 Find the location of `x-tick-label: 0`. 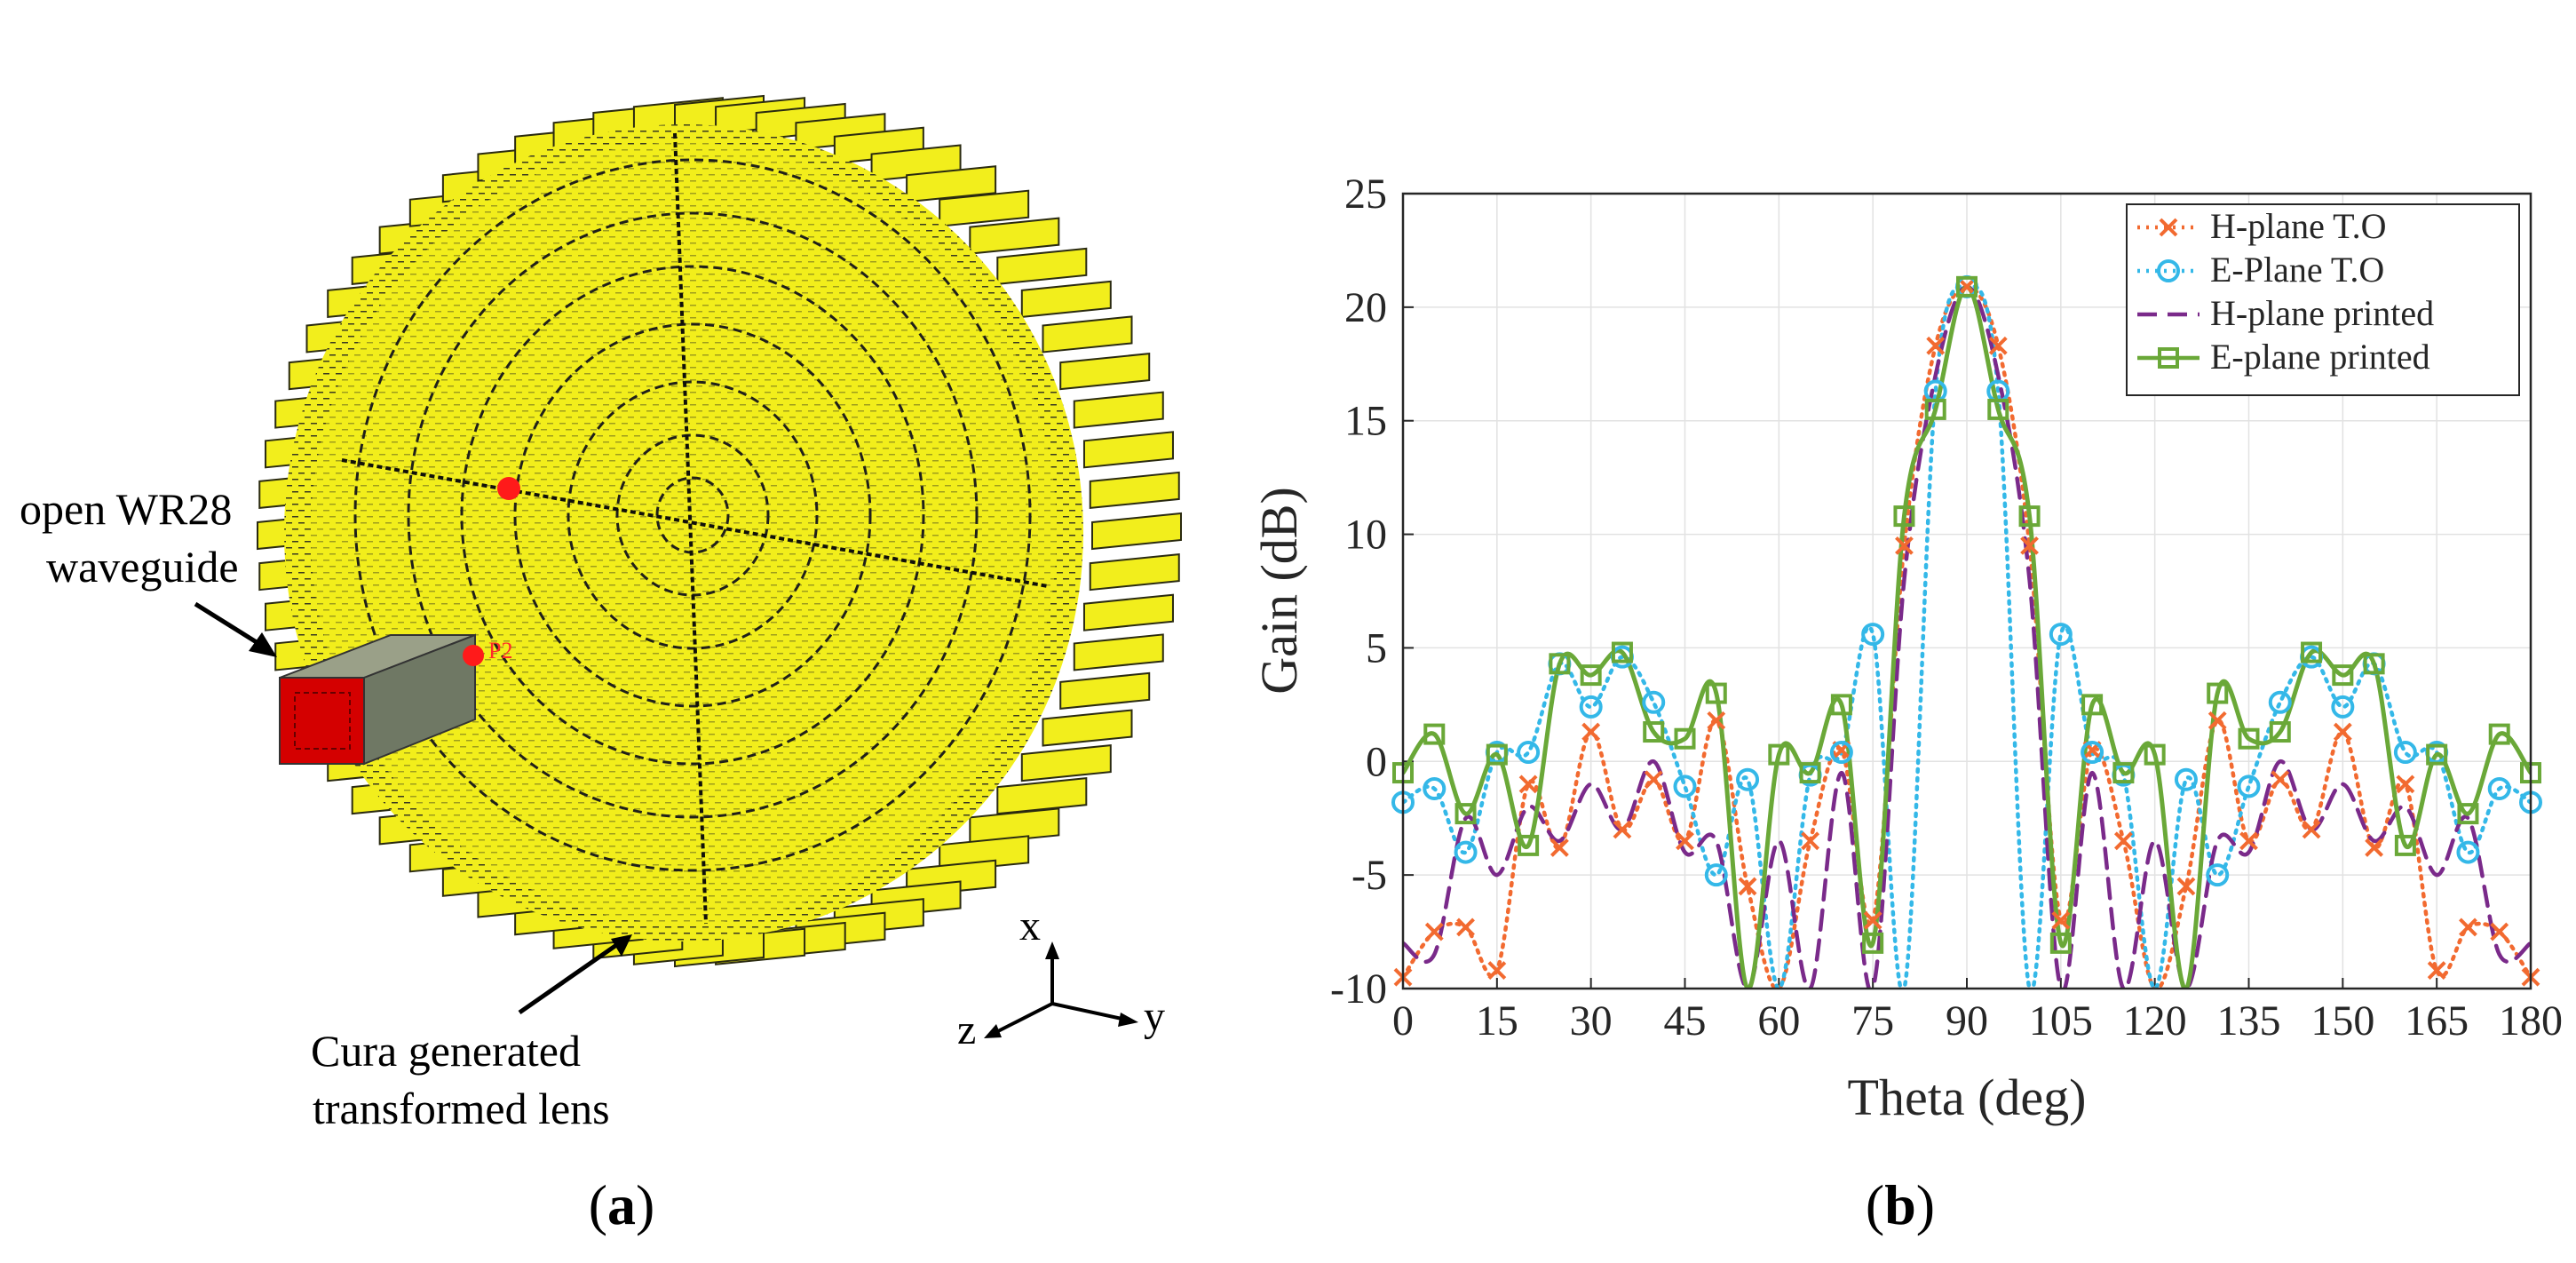

x-tick-label: 0 is located at coordinates (1403, 1021).